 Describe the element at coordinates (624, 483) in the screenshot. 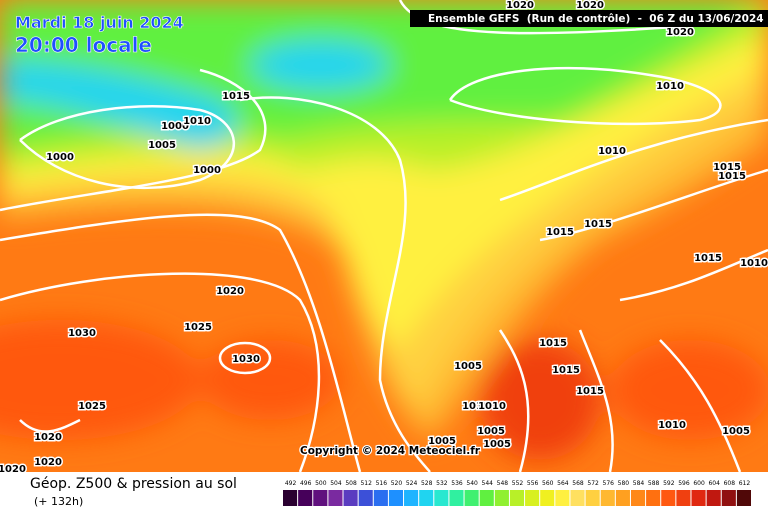

I see `scale-label: 580` at that location.